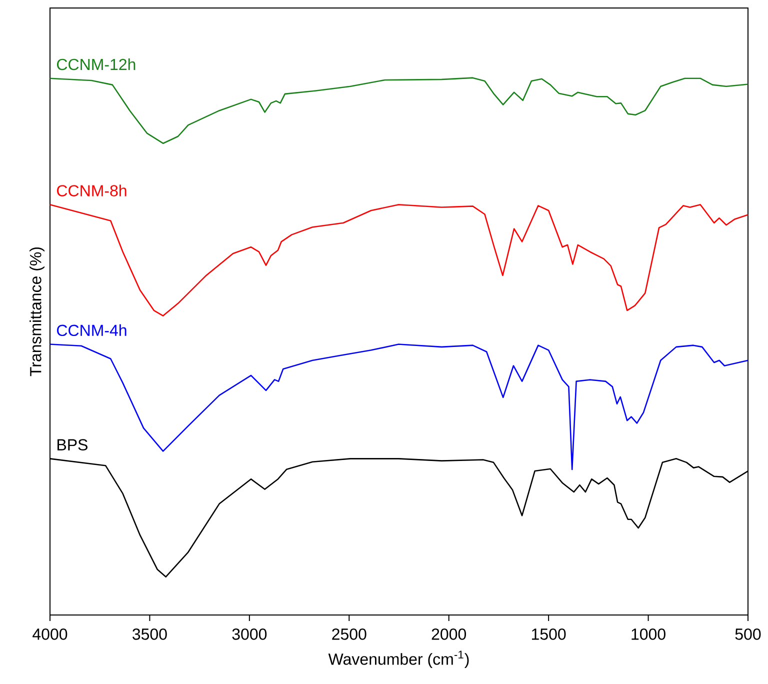 This screenshot has width=768, height=684. I want to click on x-axis-title: Wavenumber (cm$^{-1}$), so click(398, 659).